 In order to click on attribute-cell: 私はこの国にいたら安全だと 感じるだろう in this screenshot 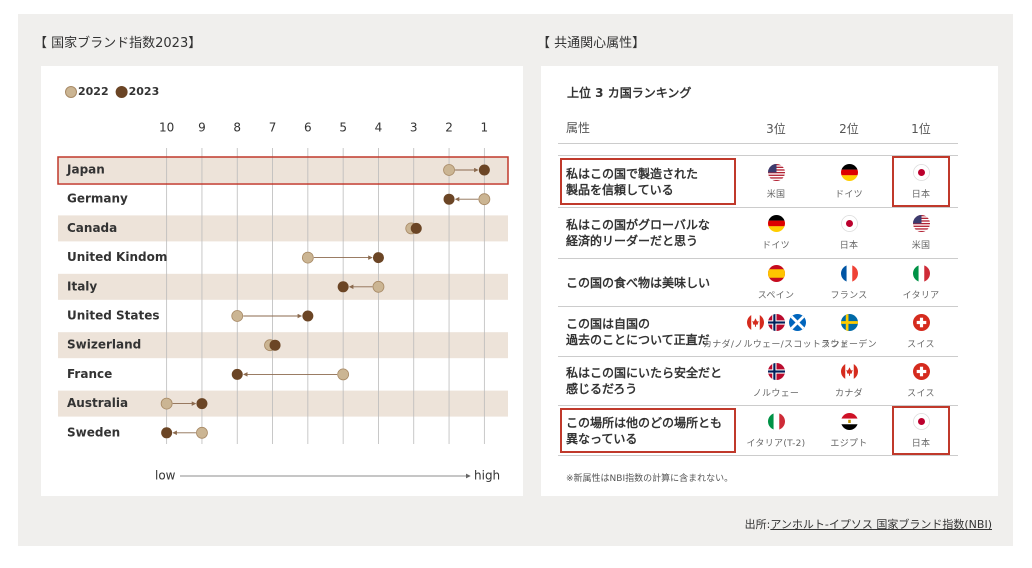, I will do `click(644, 381)`.